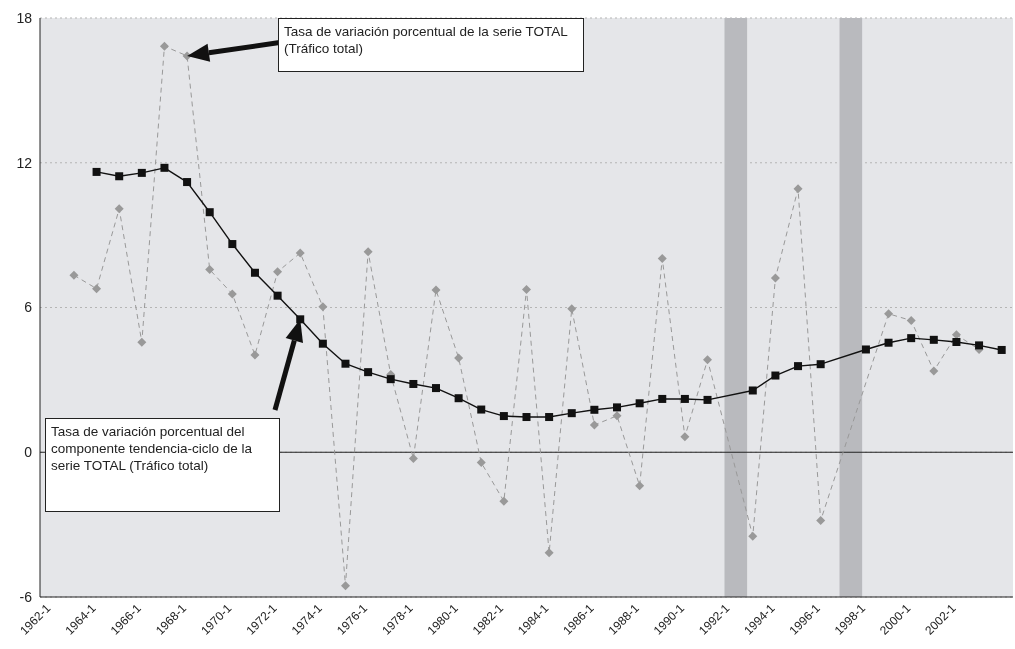 Image resolution: width=1015 pixels, height=649 pixels. What do you see at coordinates (24, 17) in the screenshot?
I see `y-tick-label: 18` at bounding box center [24, 17].